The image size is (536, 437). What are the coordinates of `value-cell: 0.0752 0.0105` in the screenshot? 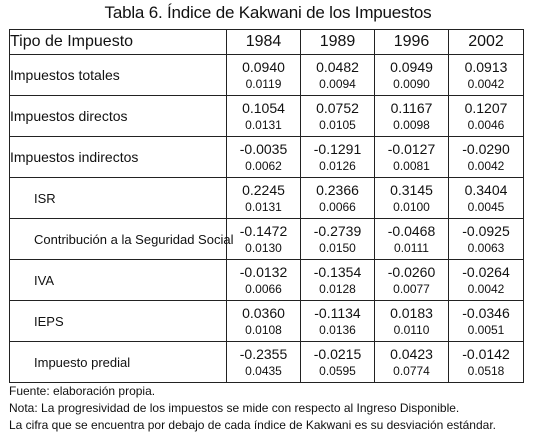 It's located at (337, 116).